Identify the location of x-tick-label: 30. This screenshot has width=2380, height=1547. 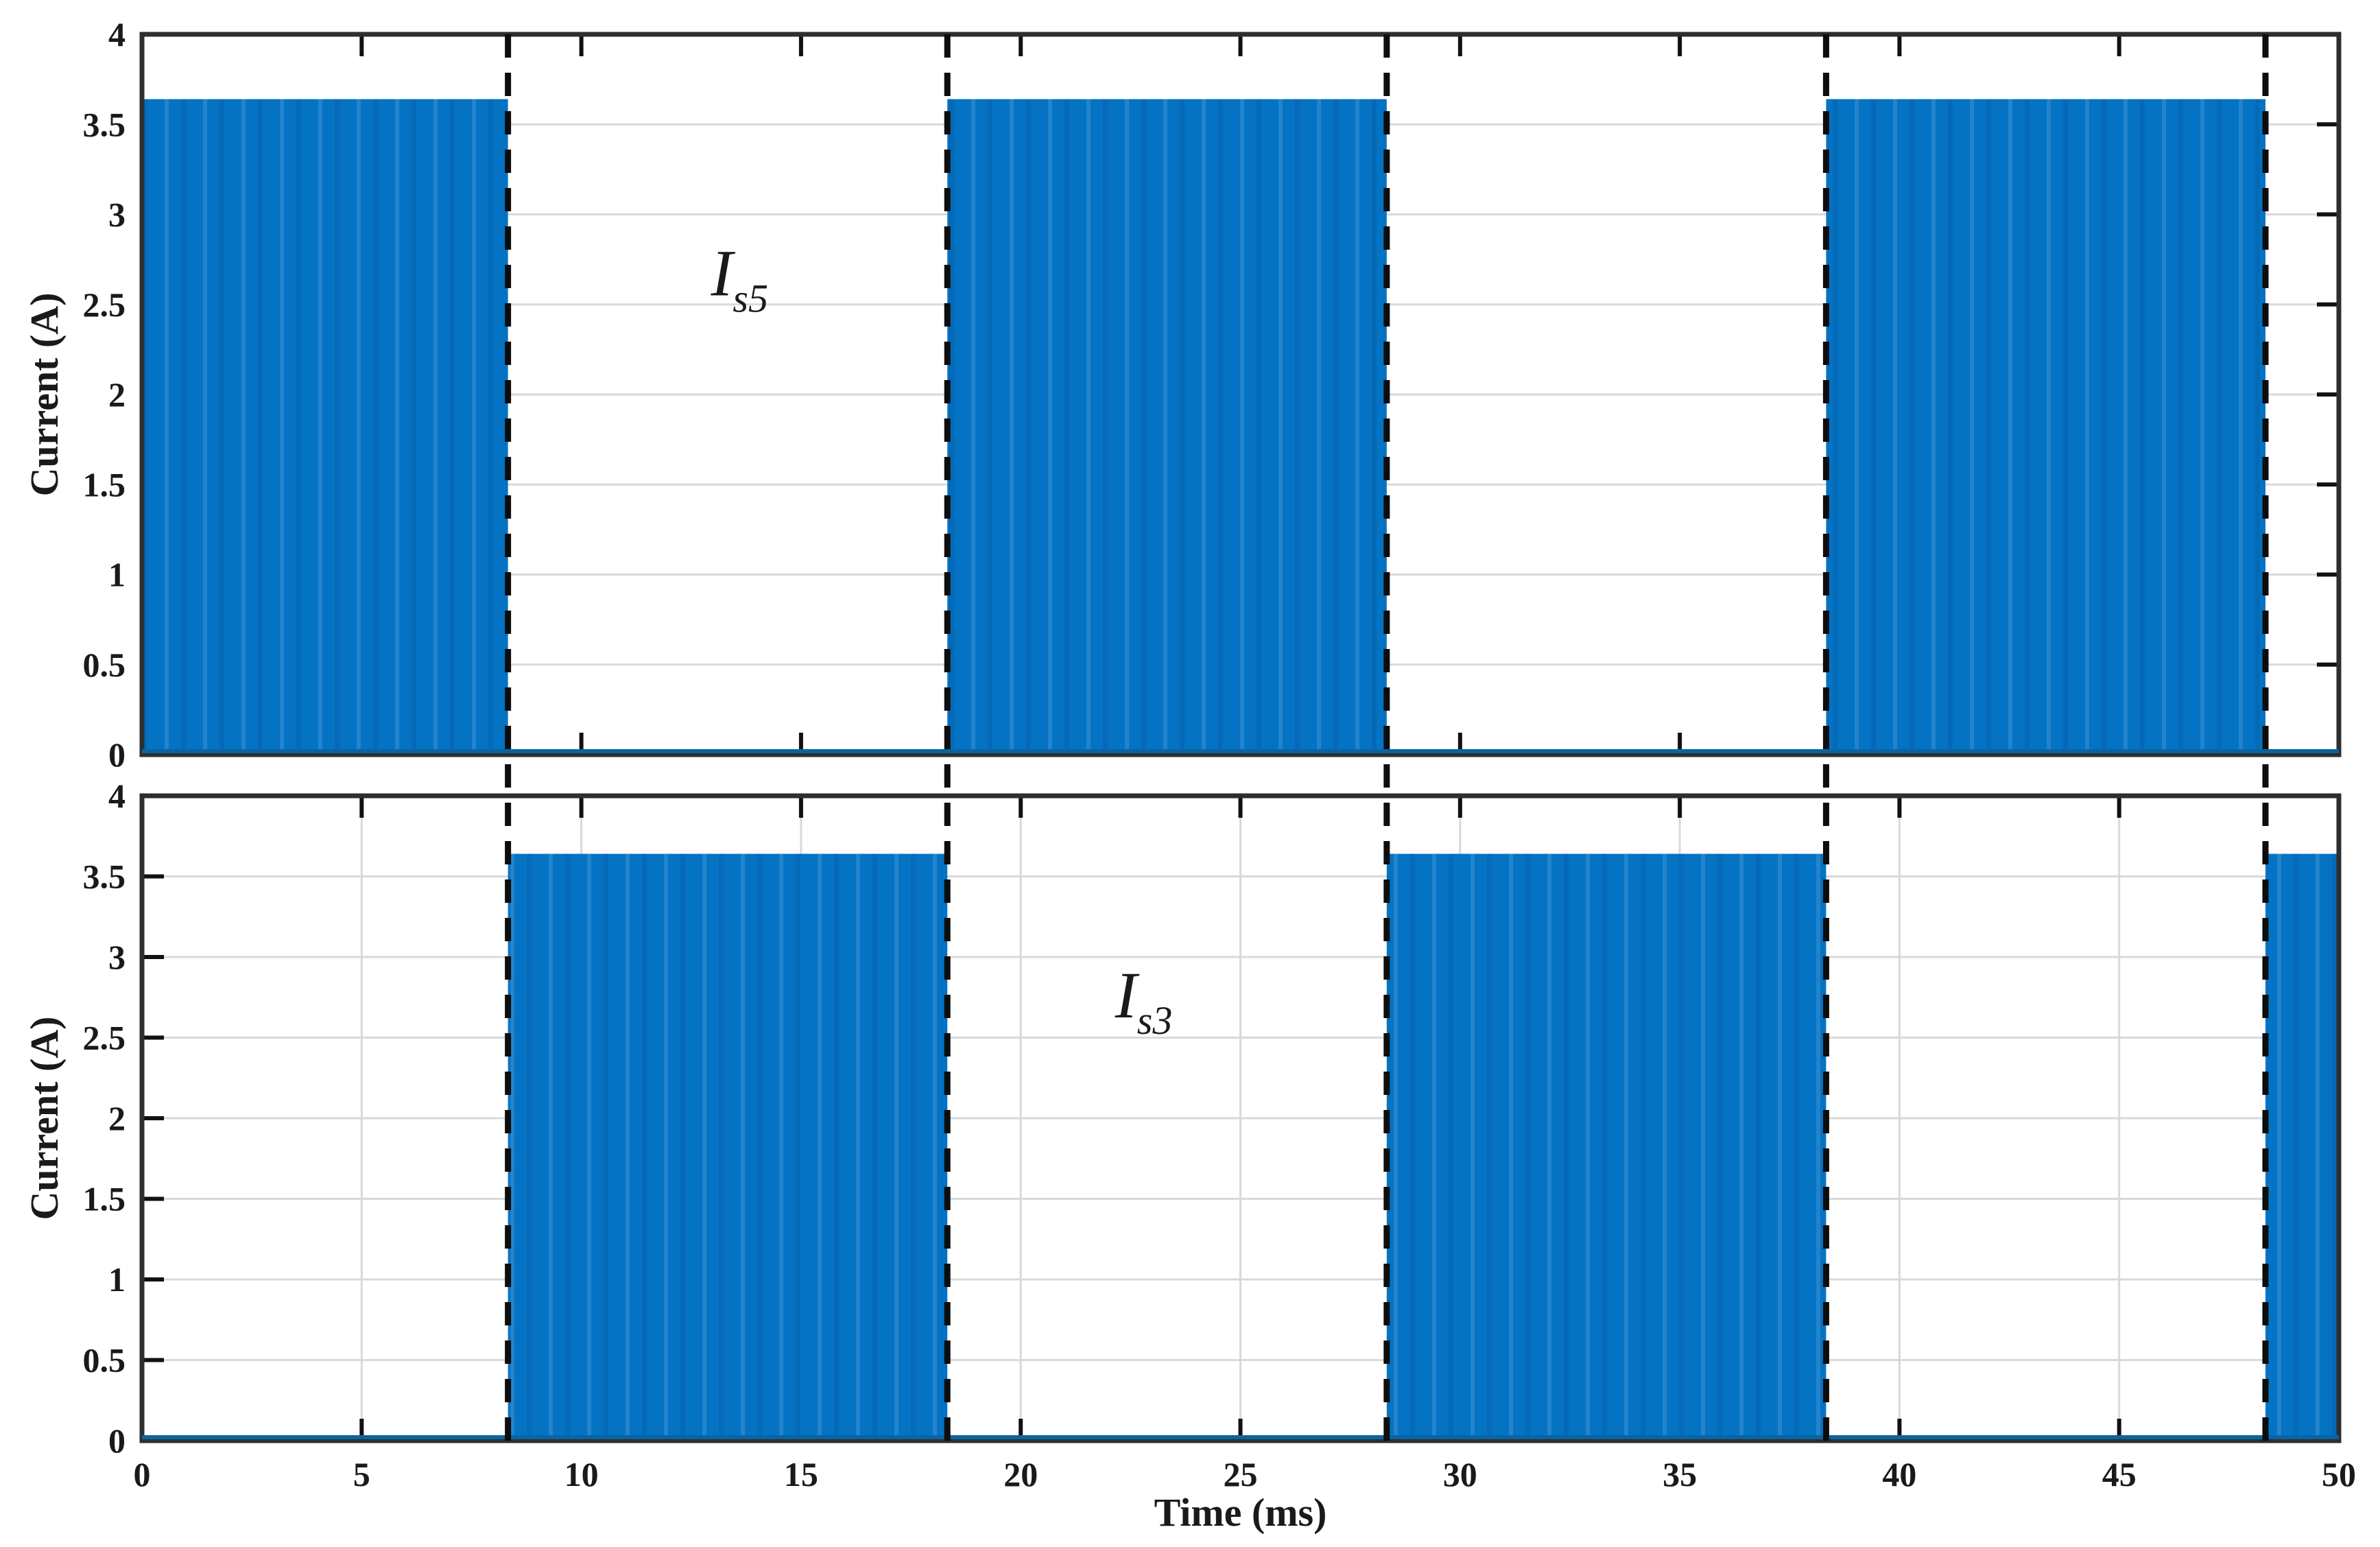
(1460, 1474).